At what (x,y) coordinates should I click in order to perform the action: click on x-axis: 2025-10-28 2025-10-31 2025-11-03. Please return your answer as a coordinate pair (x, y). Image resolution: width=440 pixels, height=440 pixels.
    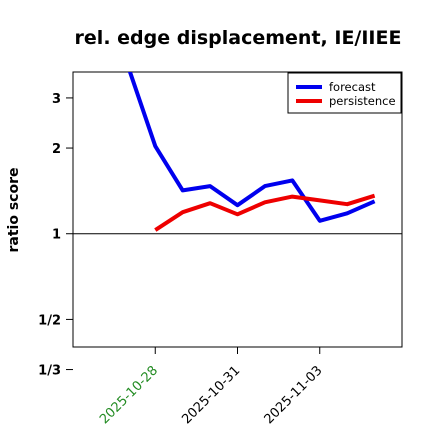
    Looking at the image, I should click on (211, 387).